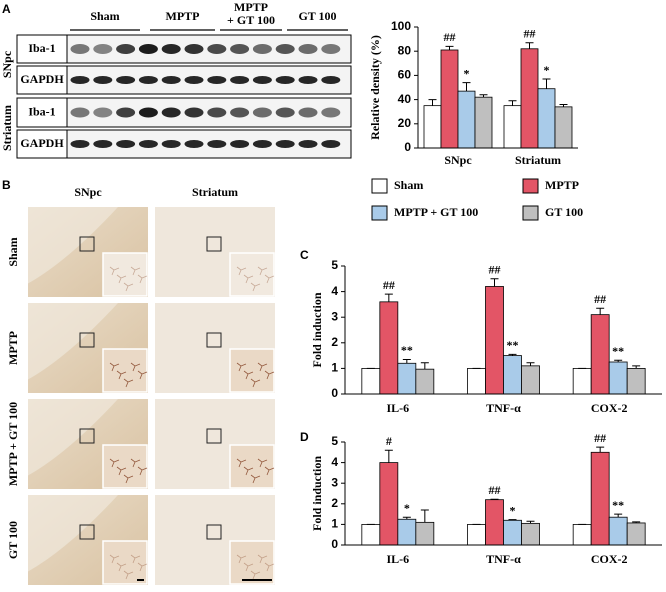 This screenshot has height=592, width=666. I want to click on y-tick-label: 3, so click(334, 482).